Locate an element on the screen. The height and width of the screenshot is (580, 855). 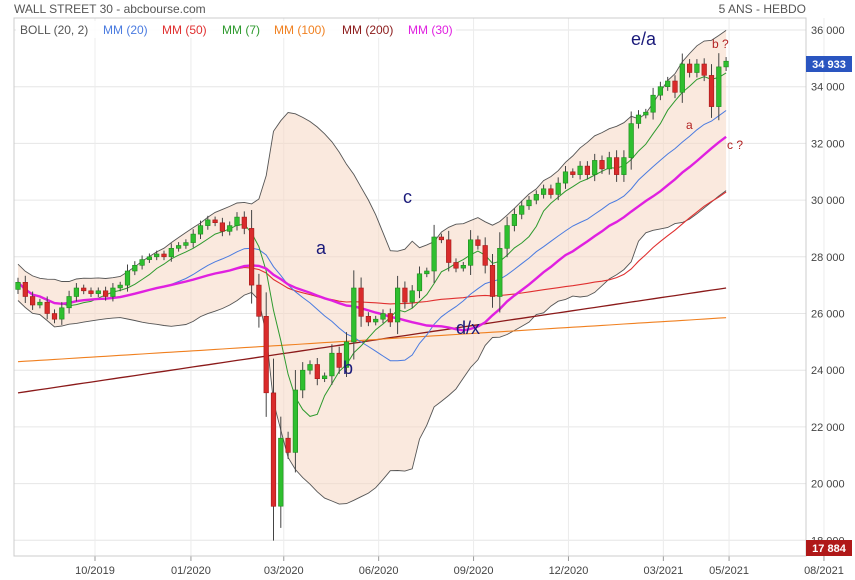
period-label: 5 ANS - HEBDO is located at coordinates (762, 9).